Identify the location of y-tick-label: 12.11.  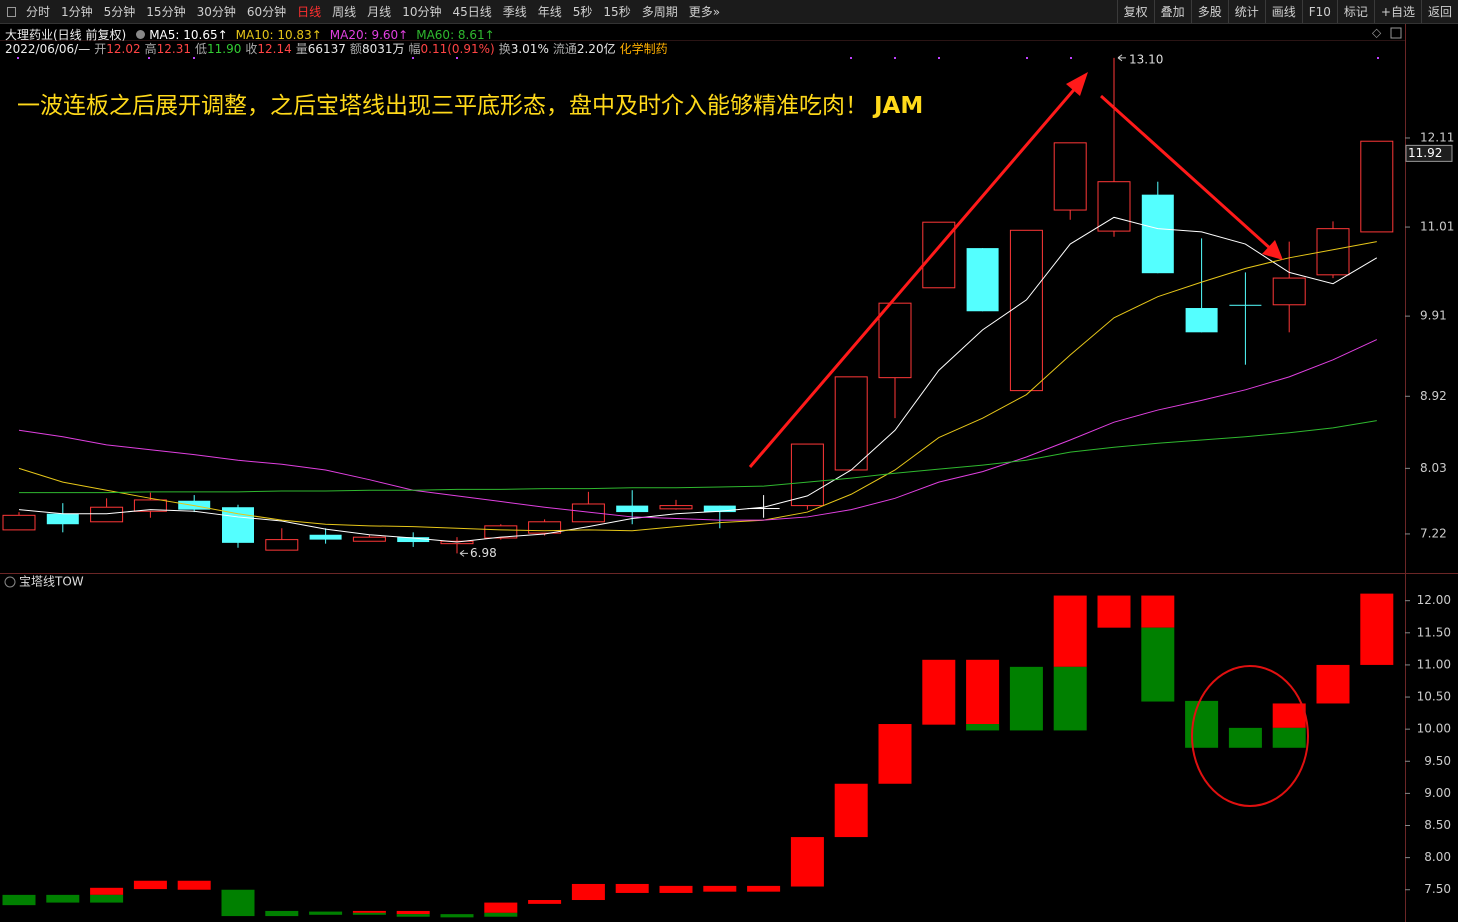
(1437, 137).